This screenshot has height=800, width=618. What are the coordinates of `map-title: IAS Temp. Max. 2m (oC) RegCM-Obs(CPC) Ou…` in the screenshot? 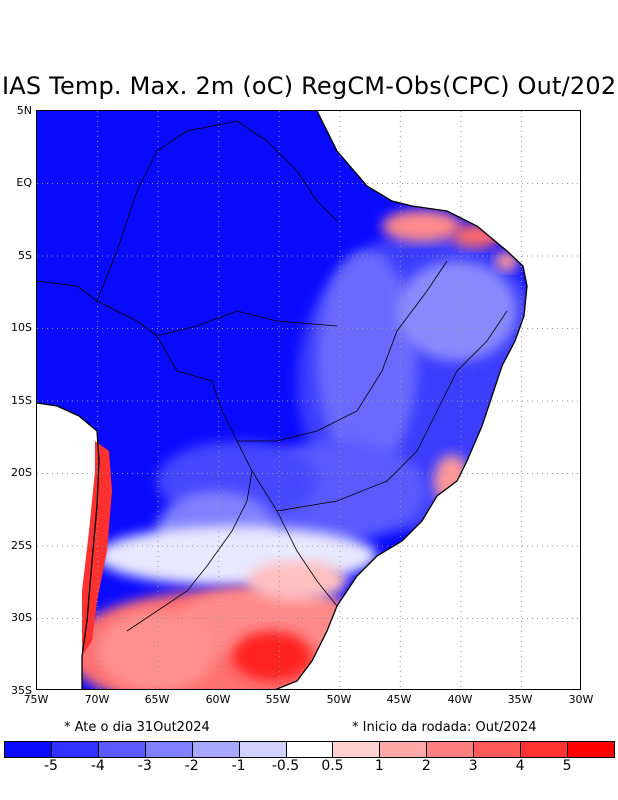 It's located at (309, 90).